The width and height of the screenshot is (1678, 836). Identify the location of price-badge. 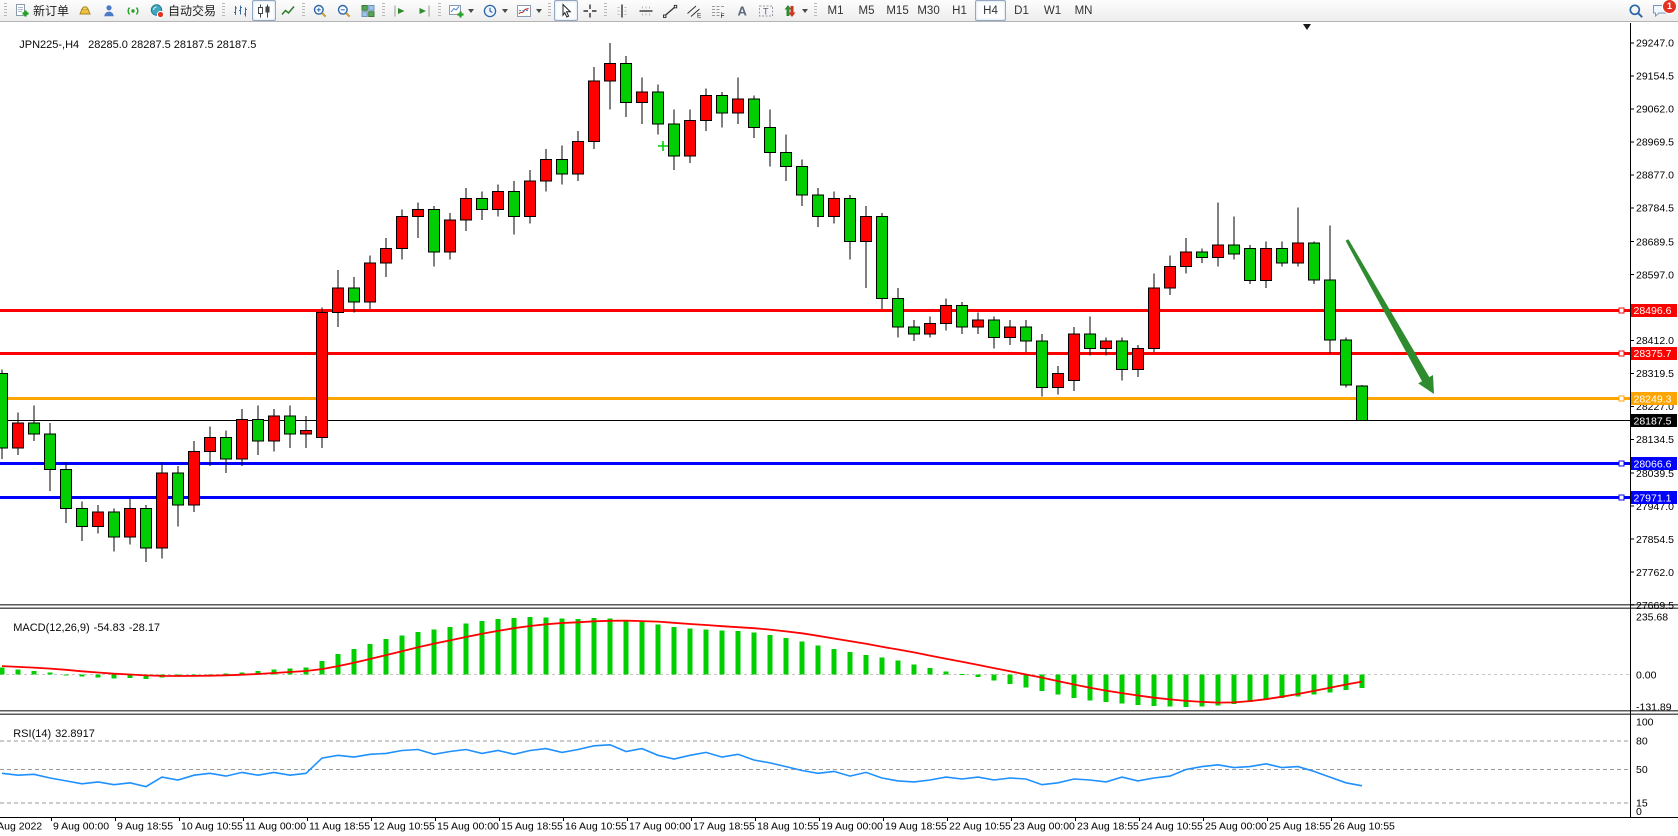
(1654, 498).